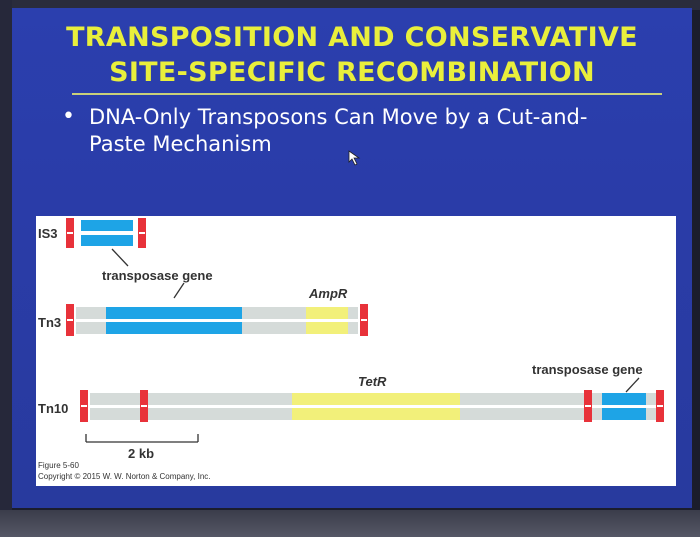 Image resolution: width=700 pixels, height=537 pixels. What do you see at coordinates (58, 465) in the screenshot?
I see `figure-number: Figure 5-60` at bounding box center [58, 465].